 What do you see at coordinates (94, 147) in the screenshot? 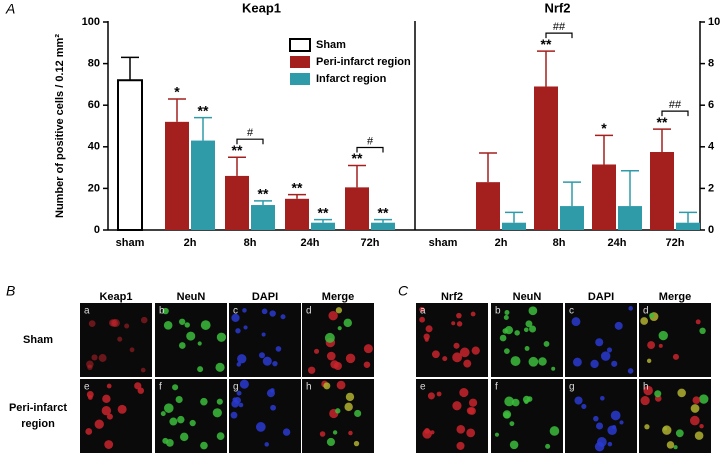
I see `y-tick-label: 40` at bounding box center [94, 147].